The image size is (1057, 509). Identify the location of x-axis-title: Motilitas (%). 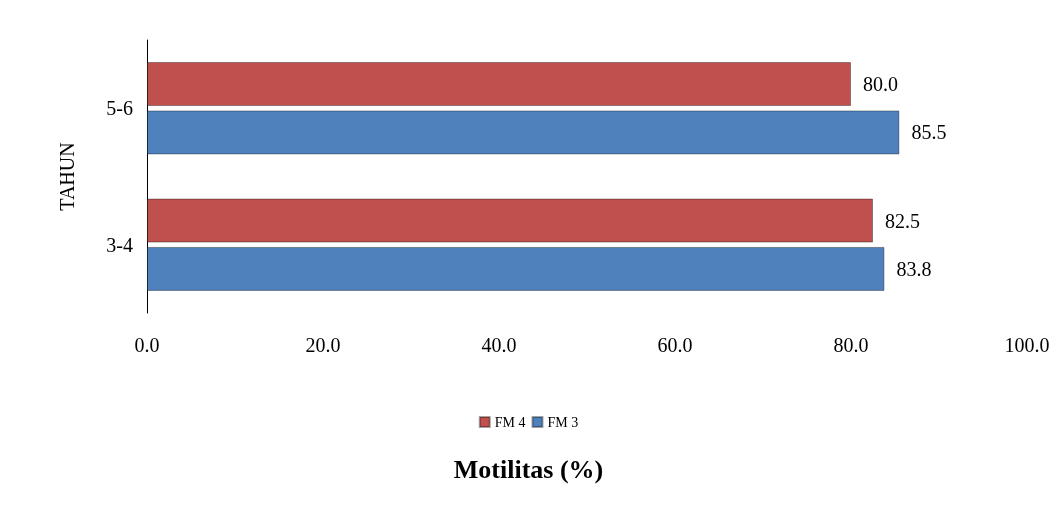
(528, 469).